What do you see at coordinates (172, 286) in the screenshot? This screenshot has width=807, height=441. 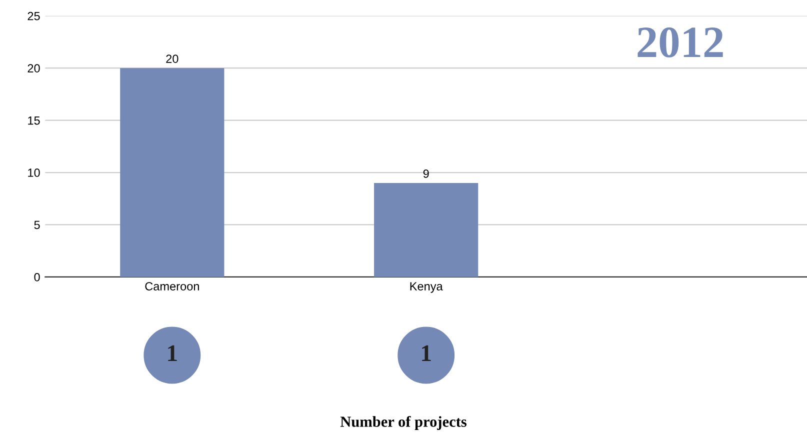 I see `x-tick-label: Cameroon` at bounding box center [172, 286].